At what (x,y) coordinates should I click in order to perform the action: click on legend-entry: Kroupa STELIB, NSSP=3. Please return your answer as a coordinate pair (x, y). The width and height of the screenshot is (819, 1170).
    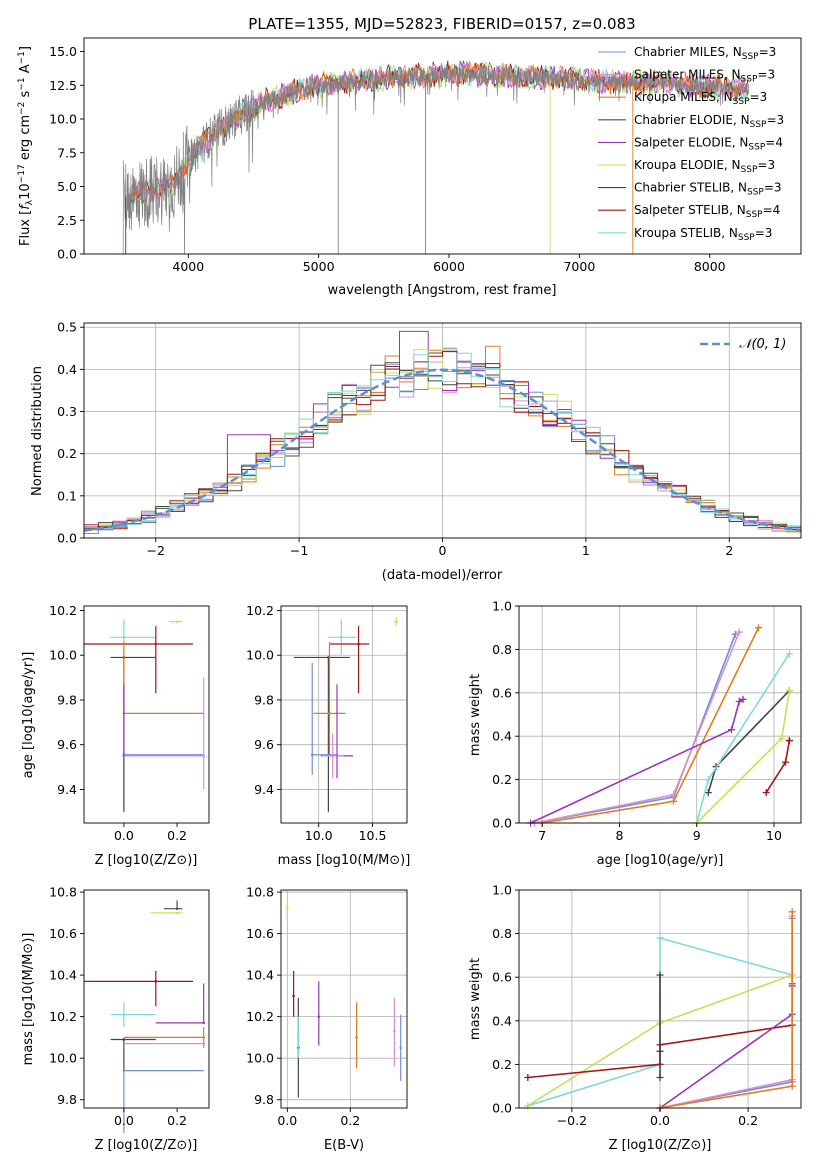
    Looking at the image, I should click on (703, 234).